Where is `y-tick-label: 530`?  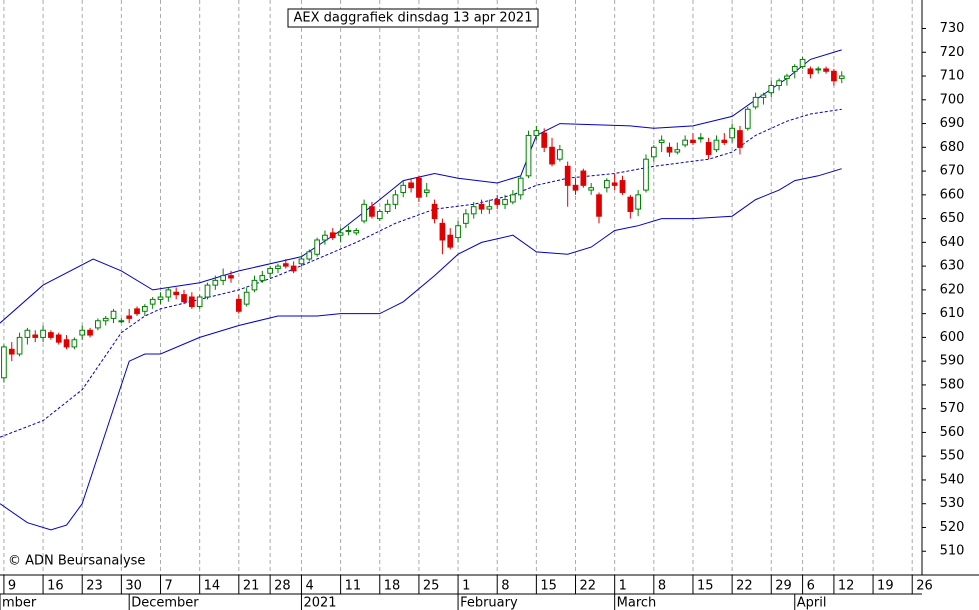 y-tick-label: 530 is located at coordinates (952, 503).